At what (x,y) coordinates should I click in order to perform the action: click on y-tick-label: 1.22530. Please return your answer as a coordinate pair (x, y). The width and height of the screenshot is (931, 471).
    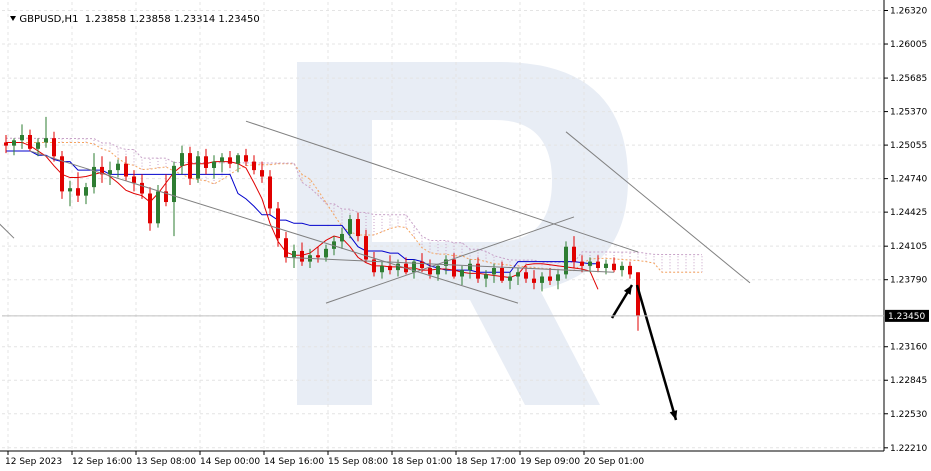
    Looking at the image, I should click on (908, 415).